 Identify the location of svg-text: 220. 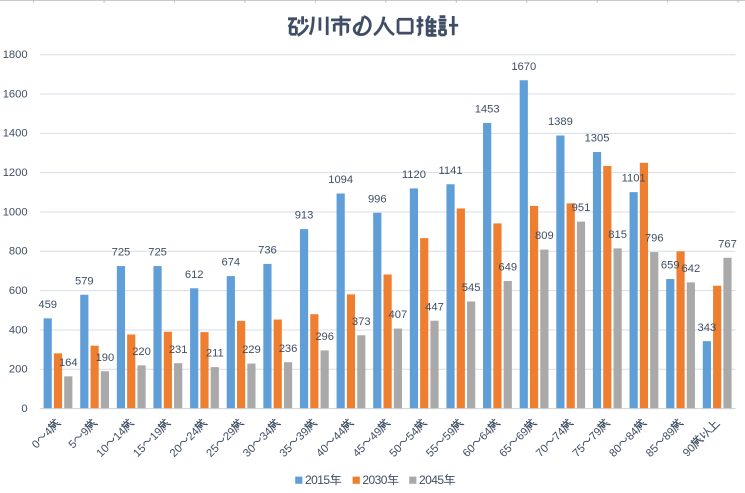
(141, 352).